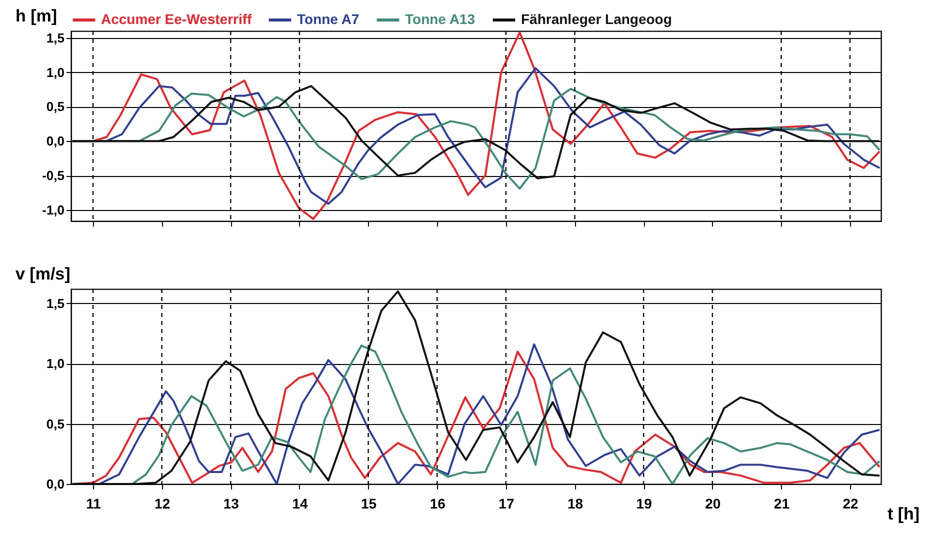 This screenshot has height=547, width=932. I want to click on x-tick-label: 19, so click(644, 504).